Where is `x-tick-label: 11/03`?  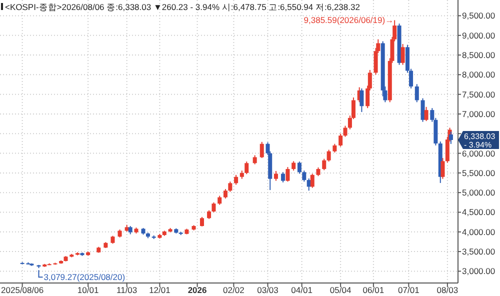 x-tick-label: 11/03 is located at coordinates (127, 290).